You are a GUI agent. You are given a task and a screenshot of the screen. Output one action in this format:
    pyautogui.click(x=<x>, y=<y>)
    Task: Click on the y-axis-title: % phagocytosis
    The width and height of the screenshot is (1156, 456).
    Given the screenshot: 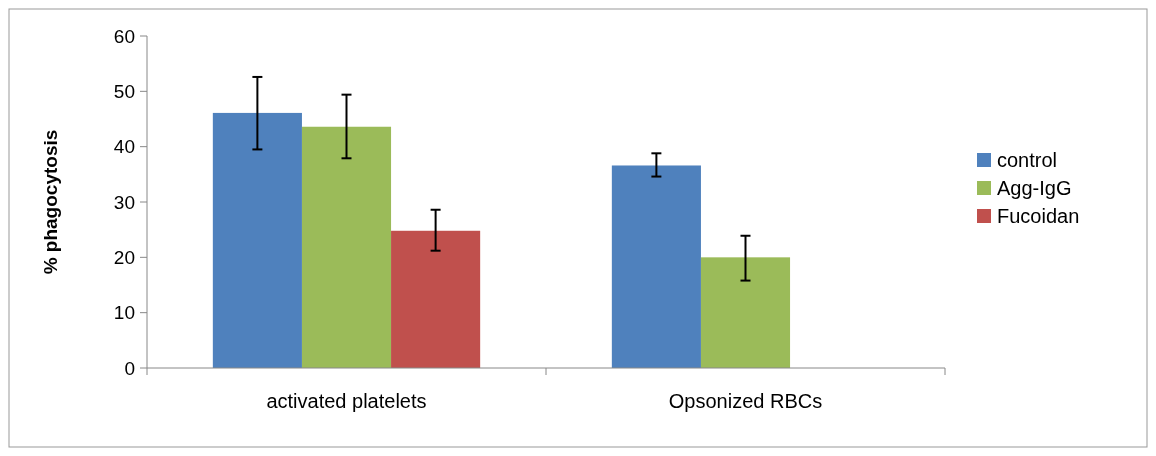 What is the action you would take?
    pyautogui.click(x=50, y=202)
    